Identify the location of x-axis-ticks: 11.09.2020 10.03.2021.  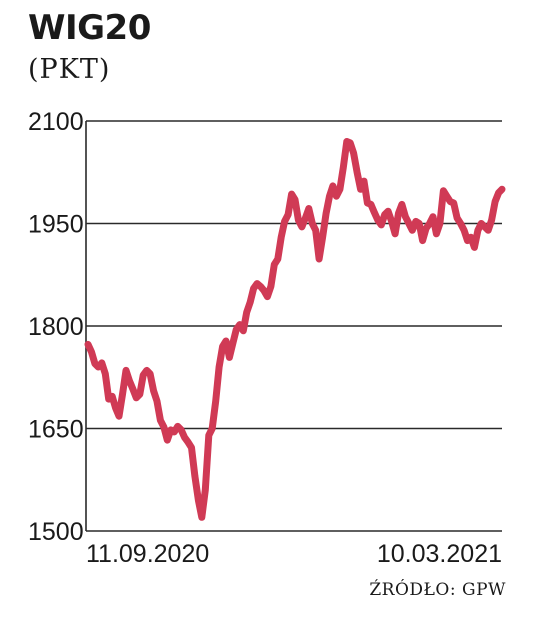
(294, 554).